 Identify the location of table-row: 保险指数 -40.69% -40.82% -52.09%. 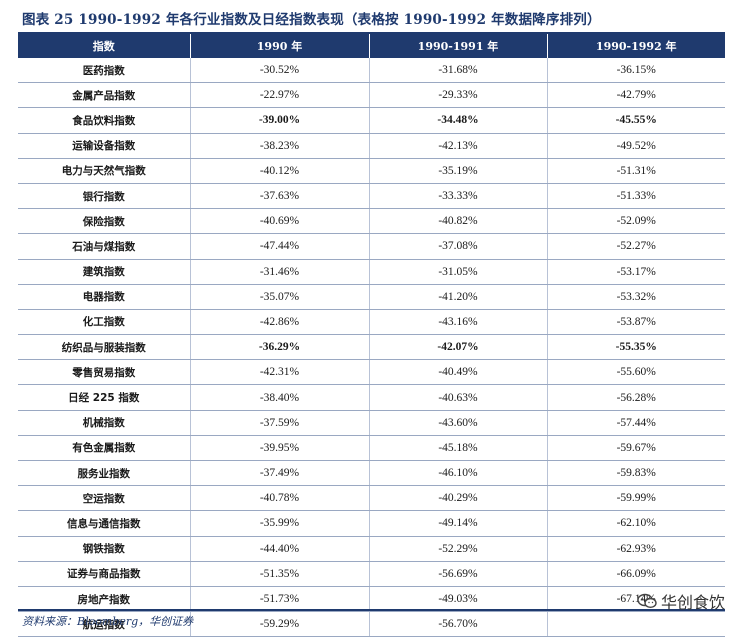
(371, 221).